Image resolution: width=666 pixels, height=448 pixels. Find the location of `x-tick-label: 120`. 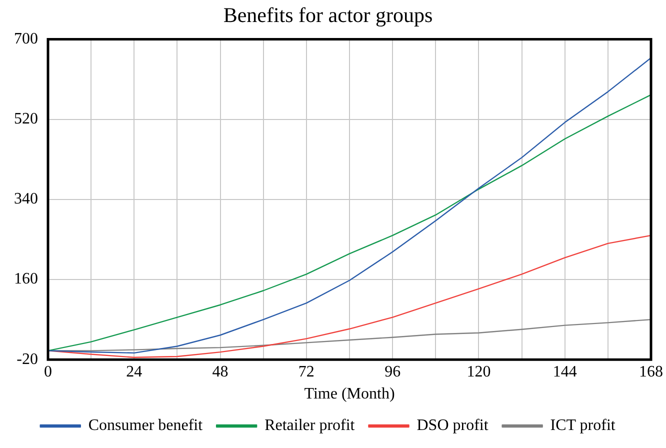

x-tick-label: 120 is located at coordinates (478, 371).